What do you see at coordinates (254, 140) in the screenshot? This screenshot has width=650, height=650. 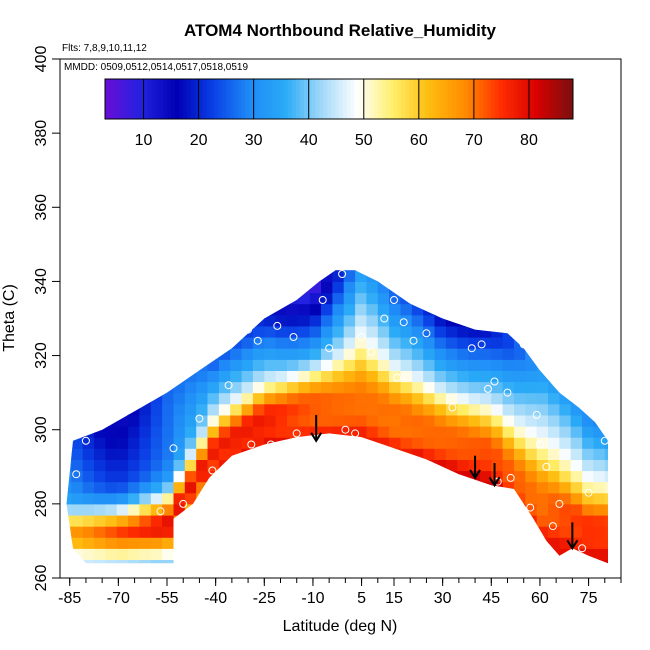 I see `colorbar-tick-label: 30` at bounding box center [254, 140].